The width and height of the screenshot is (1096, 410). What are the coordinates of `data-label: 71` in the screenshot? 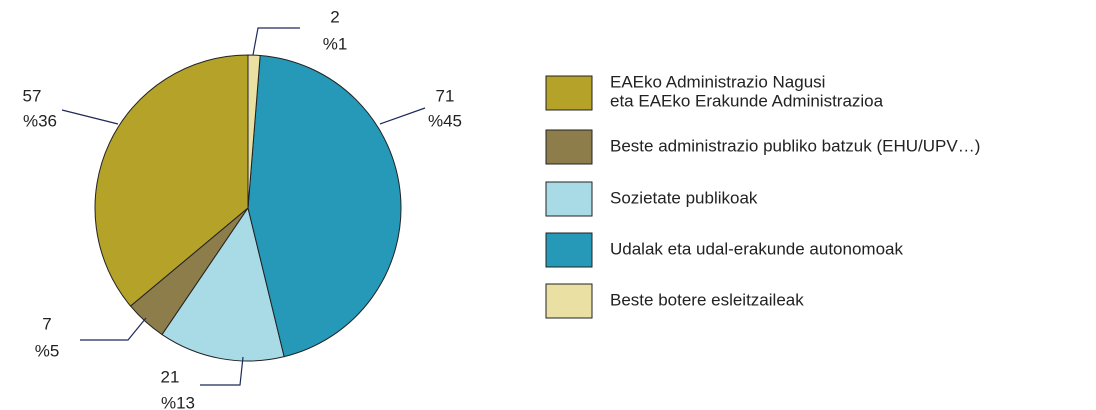 It's located at (445, 95).